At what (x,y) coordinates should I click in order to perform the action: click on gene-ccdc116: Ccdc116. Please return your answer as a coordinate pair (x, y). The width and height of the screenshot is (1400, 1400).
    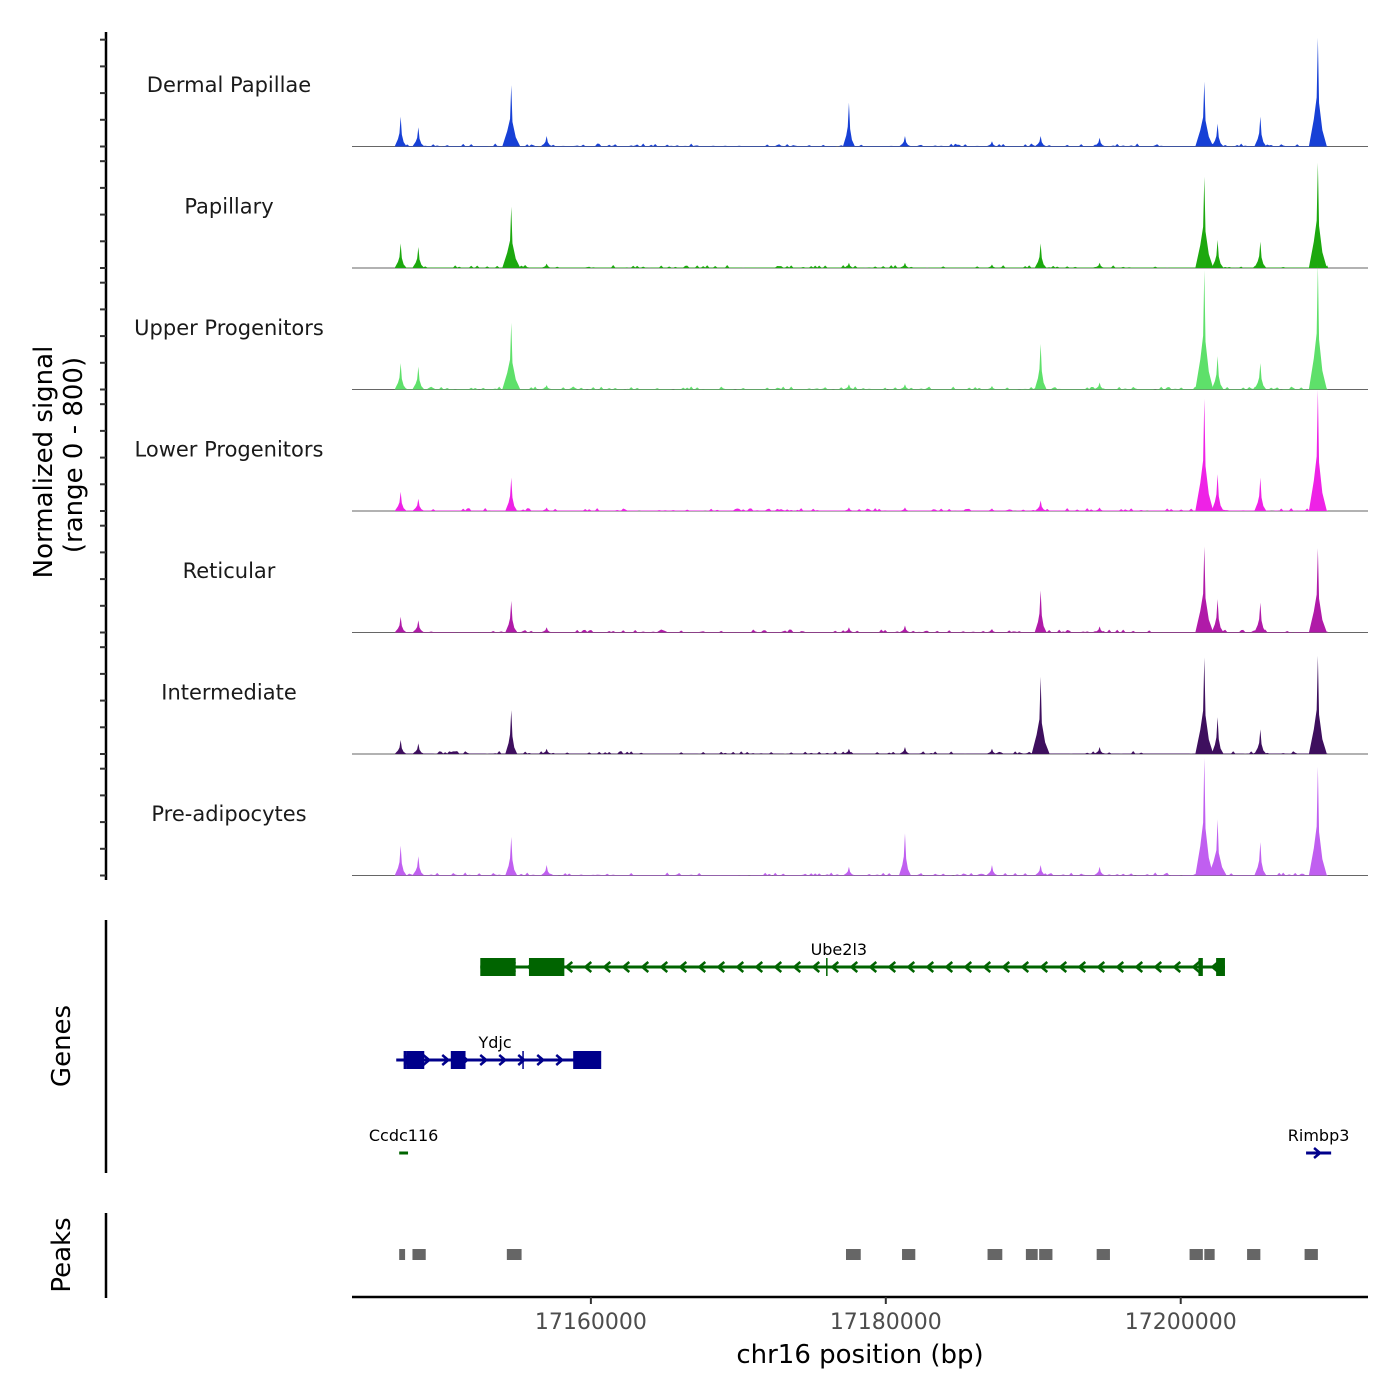
    Looking at the image, I should click on (403, 1140).